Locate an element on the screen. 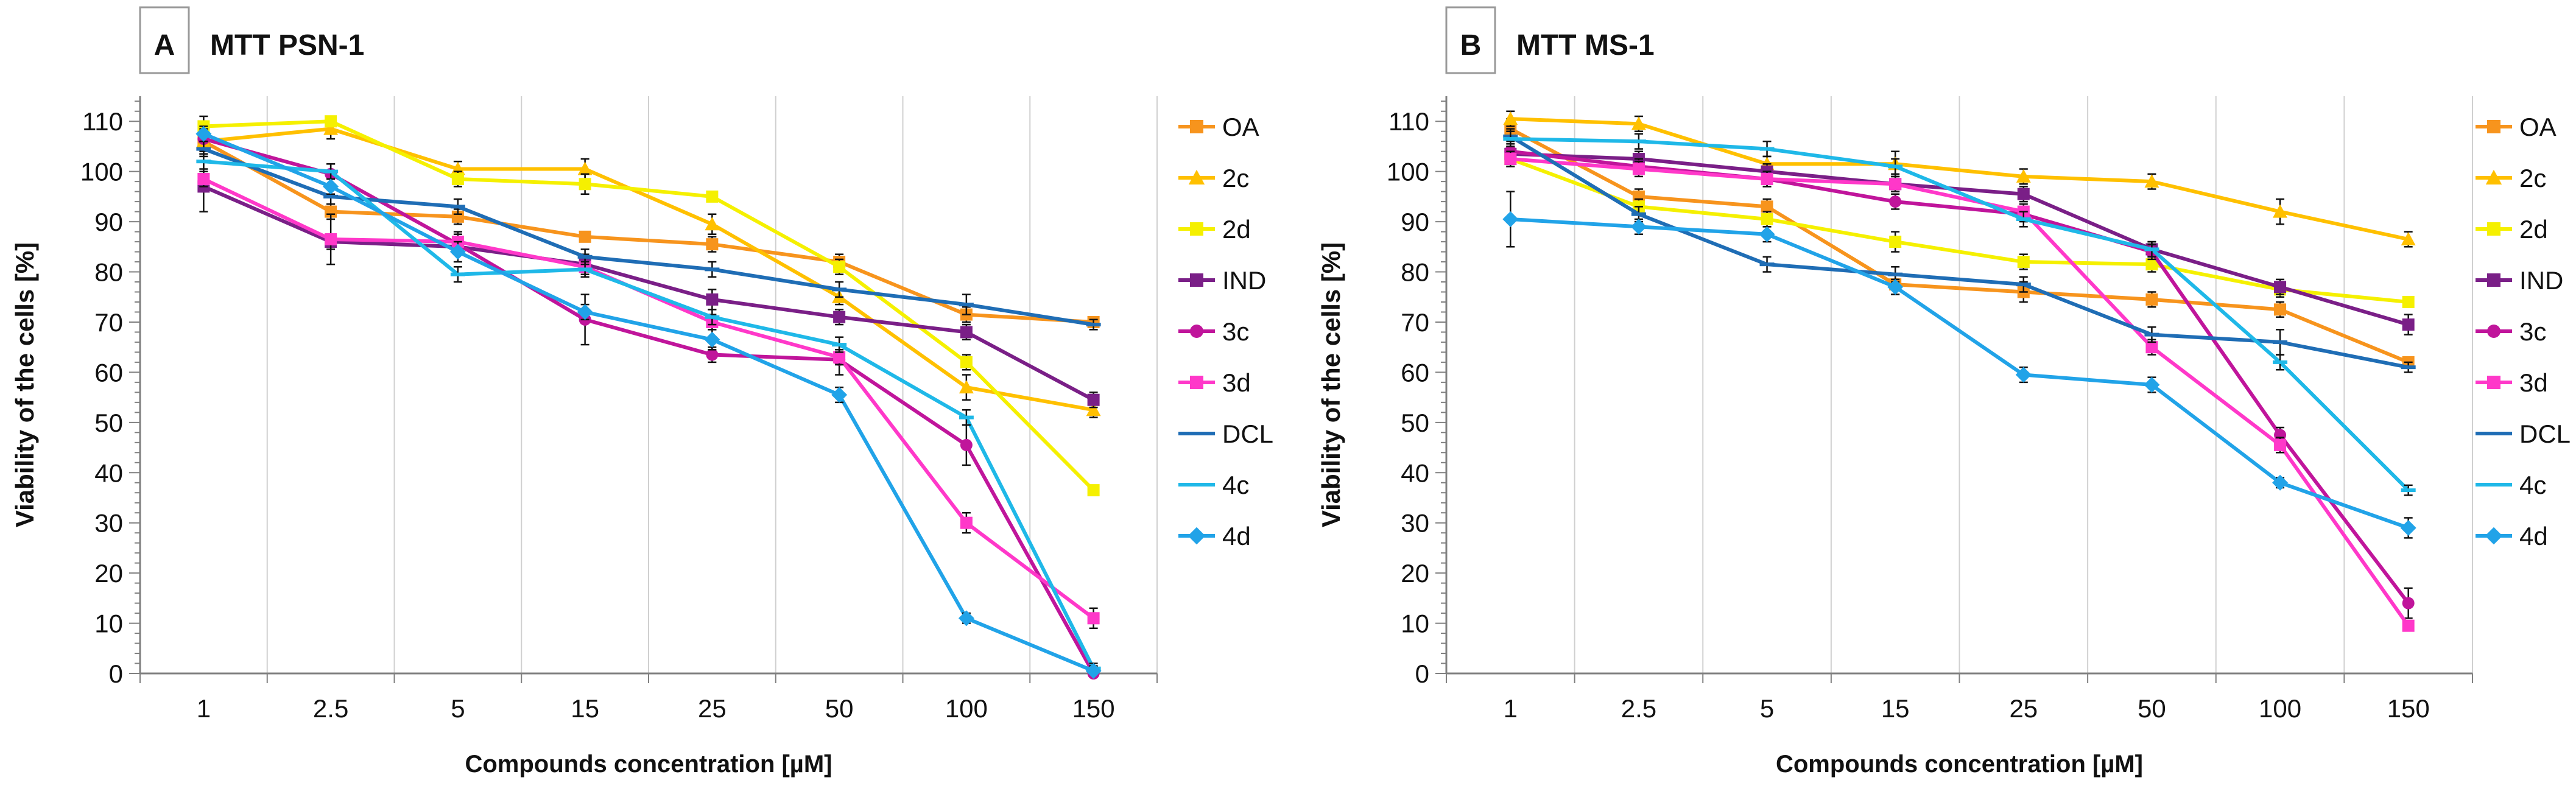 The image size is (2576, 808). x-tick-label: 15 is located at coordinates (1895, 708).